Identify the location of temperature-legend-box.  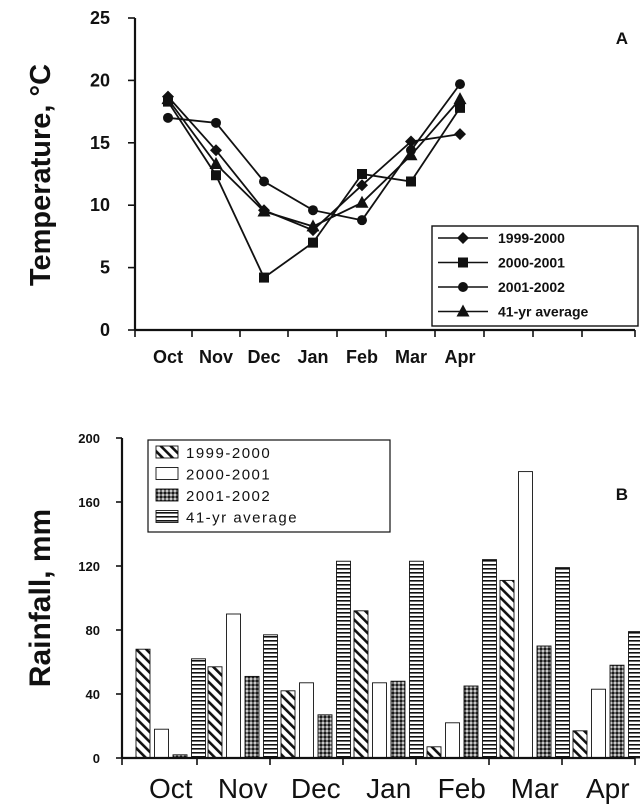
(535, 276).